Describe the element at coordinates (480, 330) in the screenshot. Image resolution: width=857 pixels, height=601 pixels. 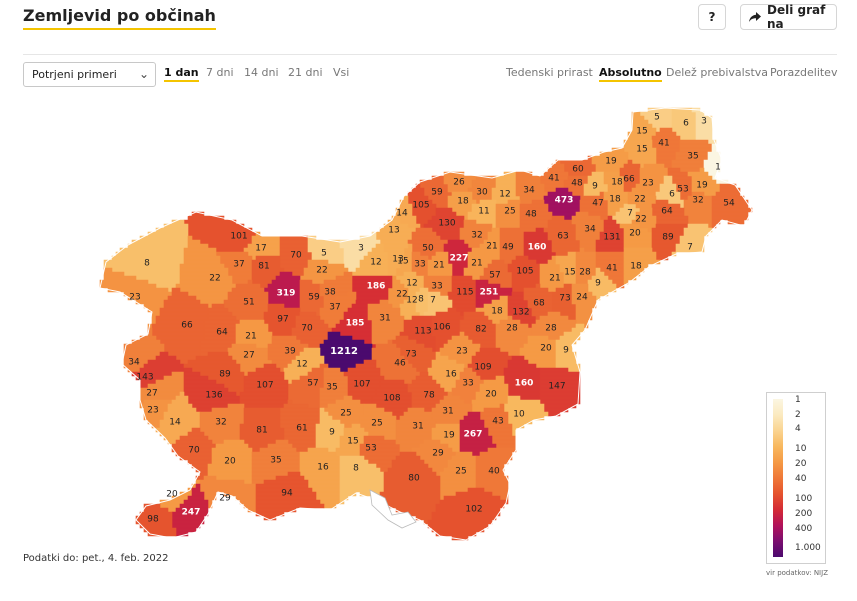
I see `municipality-value-label: 82` at that location.